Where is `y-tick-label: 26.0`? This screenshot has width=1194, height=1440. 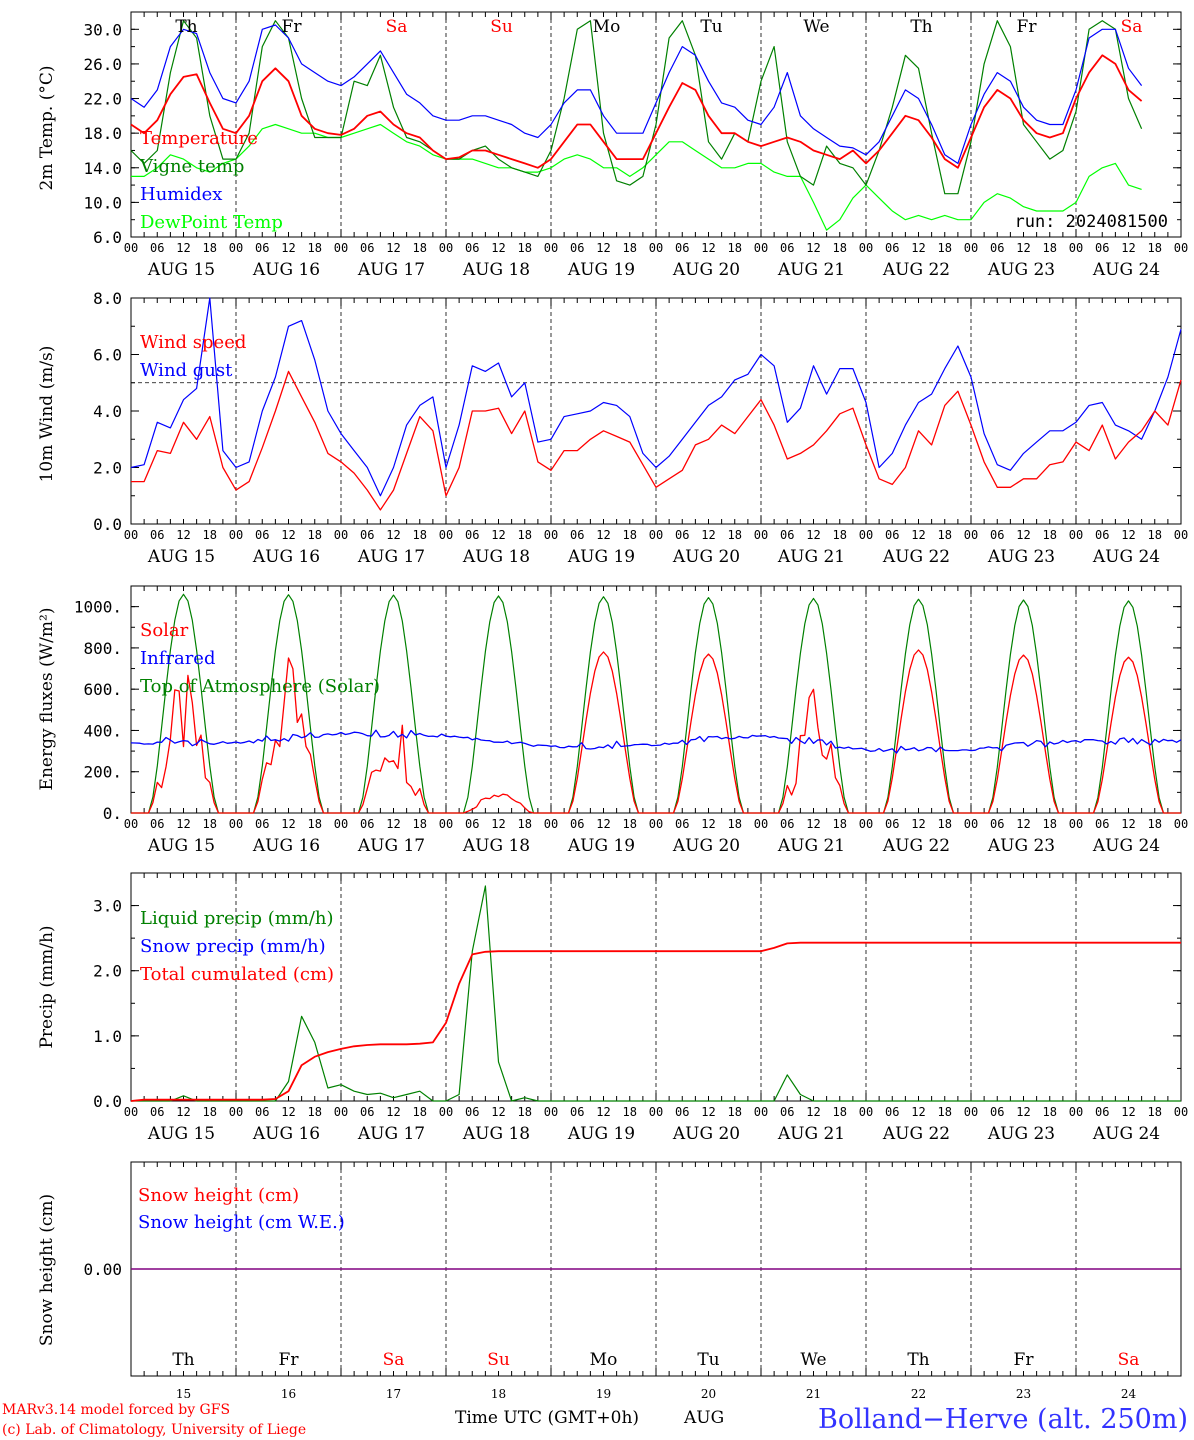
y-tick-label: 26.0 is located at coordinates (102, 64).